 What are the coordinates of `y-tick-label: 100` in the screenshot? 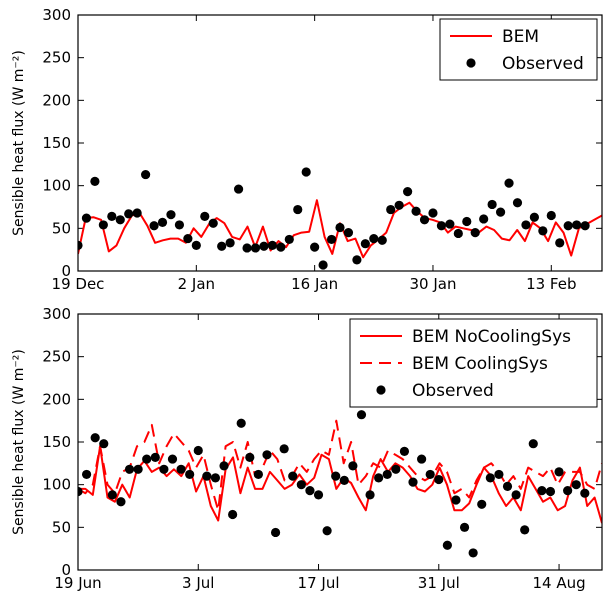 It's located at (56, 186).